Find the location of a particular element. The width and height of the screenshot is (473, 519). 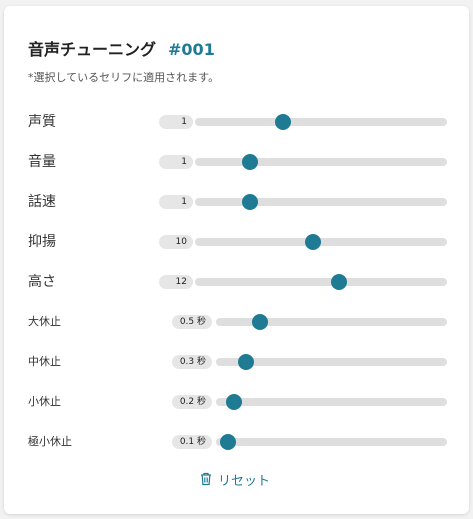

param-label: 話速 is located at coordinates (42, 202).